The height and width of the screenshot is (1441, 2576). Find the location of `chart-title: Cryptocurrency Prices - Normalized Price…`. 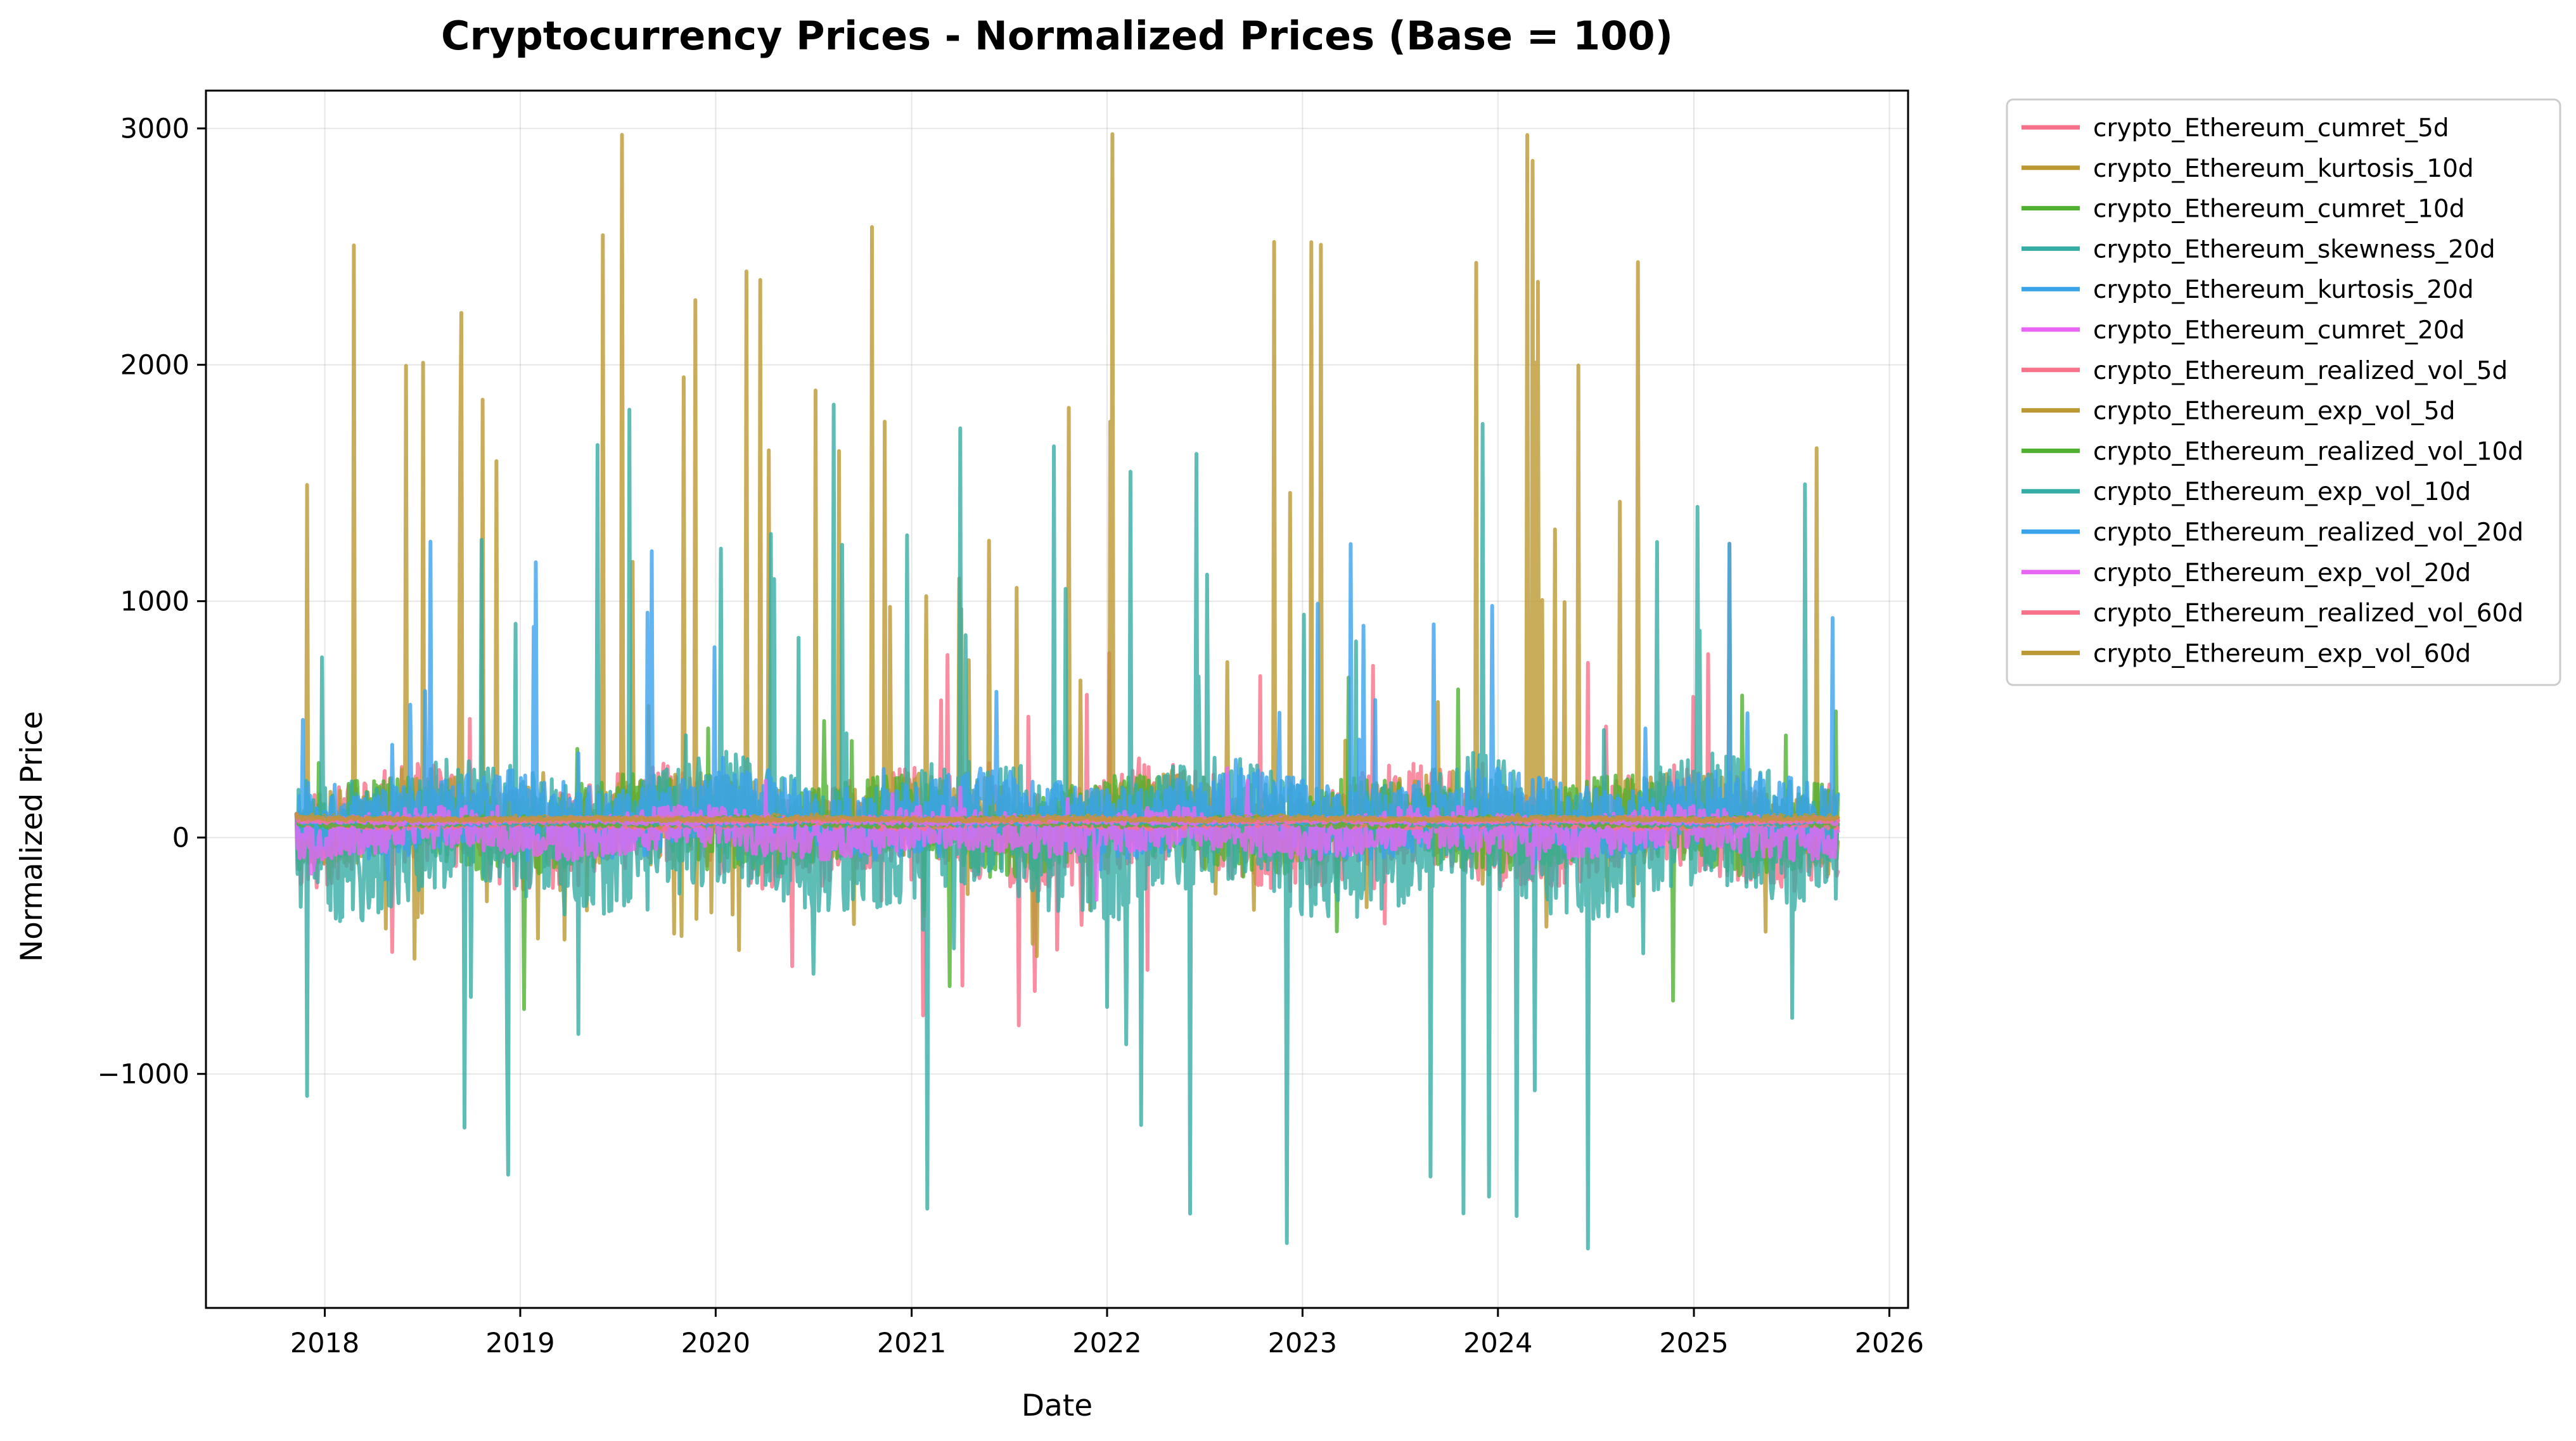

chart-title: Cryptocurrency Prices - Normalized Price… is located at coordinates (1057, 36).